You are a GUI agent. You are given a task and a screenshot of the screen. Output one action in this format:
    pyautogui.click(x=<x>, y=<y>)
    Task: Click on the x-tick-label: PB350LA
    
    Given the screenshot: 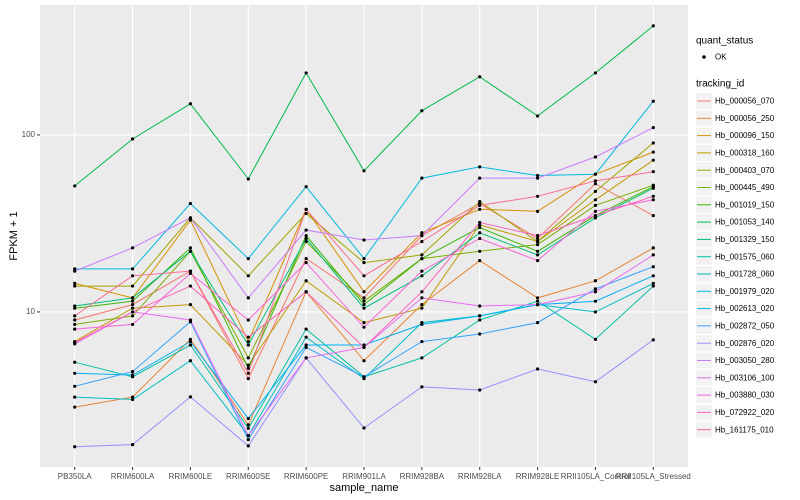 What is the action you would take?
    pyautogui.click(x=75, y=476)
    